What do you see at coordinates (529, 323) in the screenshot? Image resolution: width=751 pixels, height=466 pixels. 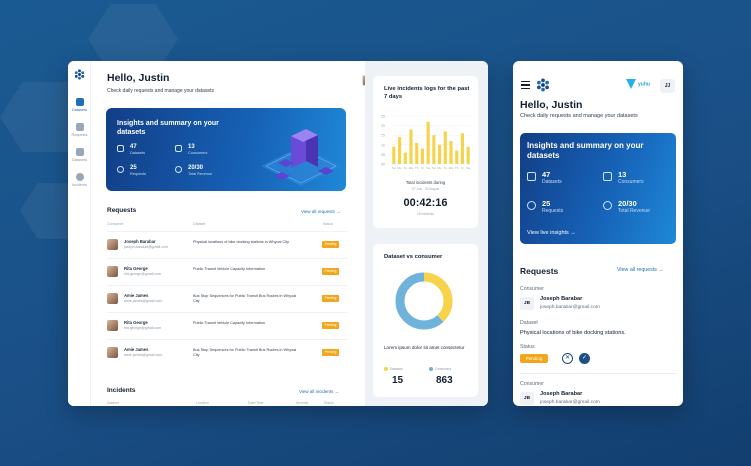 I see `dataset-label: Dataset` at bounding box center [529, 323].